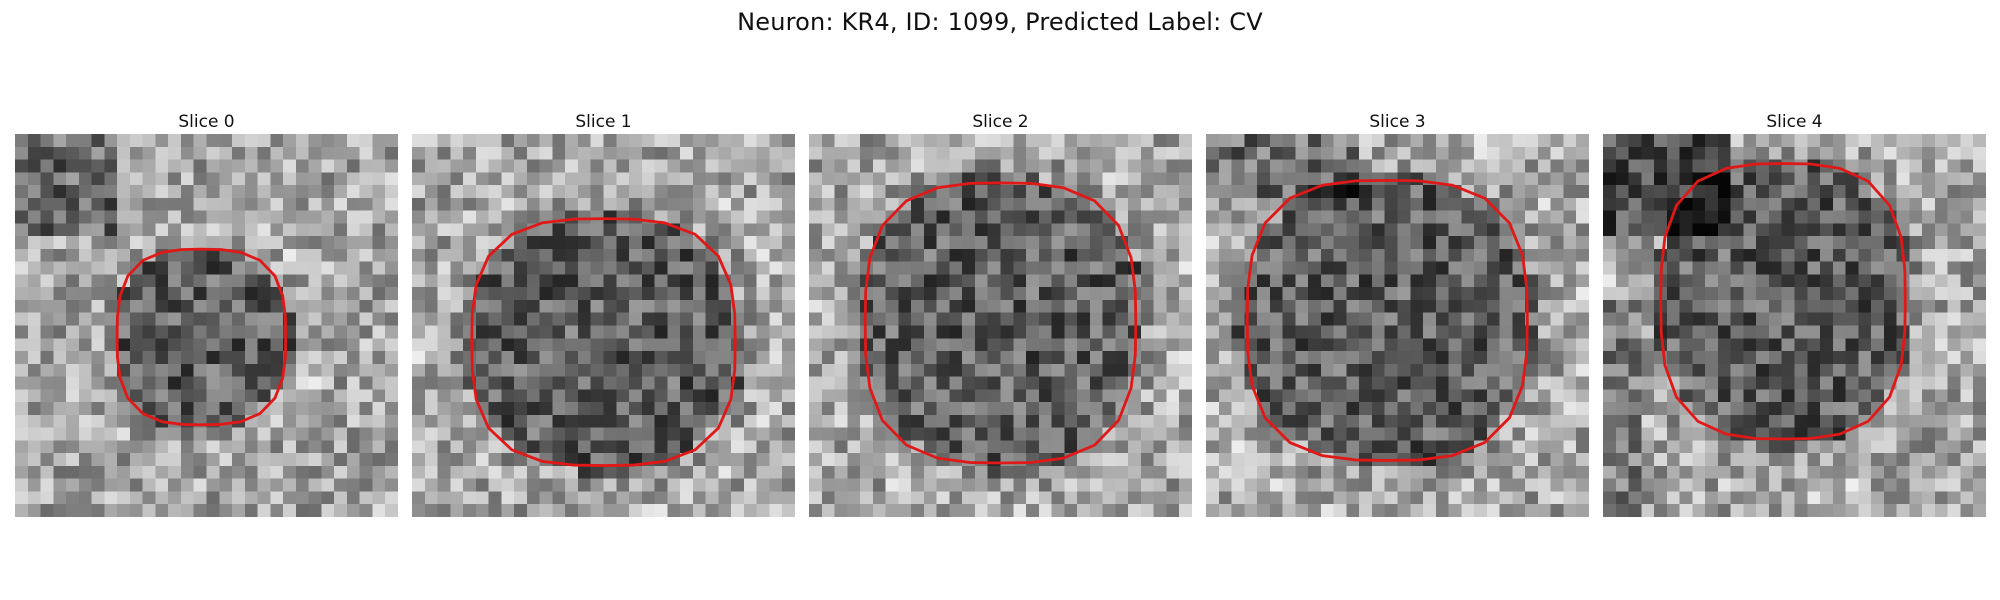 This screenshot has height=600, width=2000. I want to click on slice-title: Slice 1, so click(603, 122).